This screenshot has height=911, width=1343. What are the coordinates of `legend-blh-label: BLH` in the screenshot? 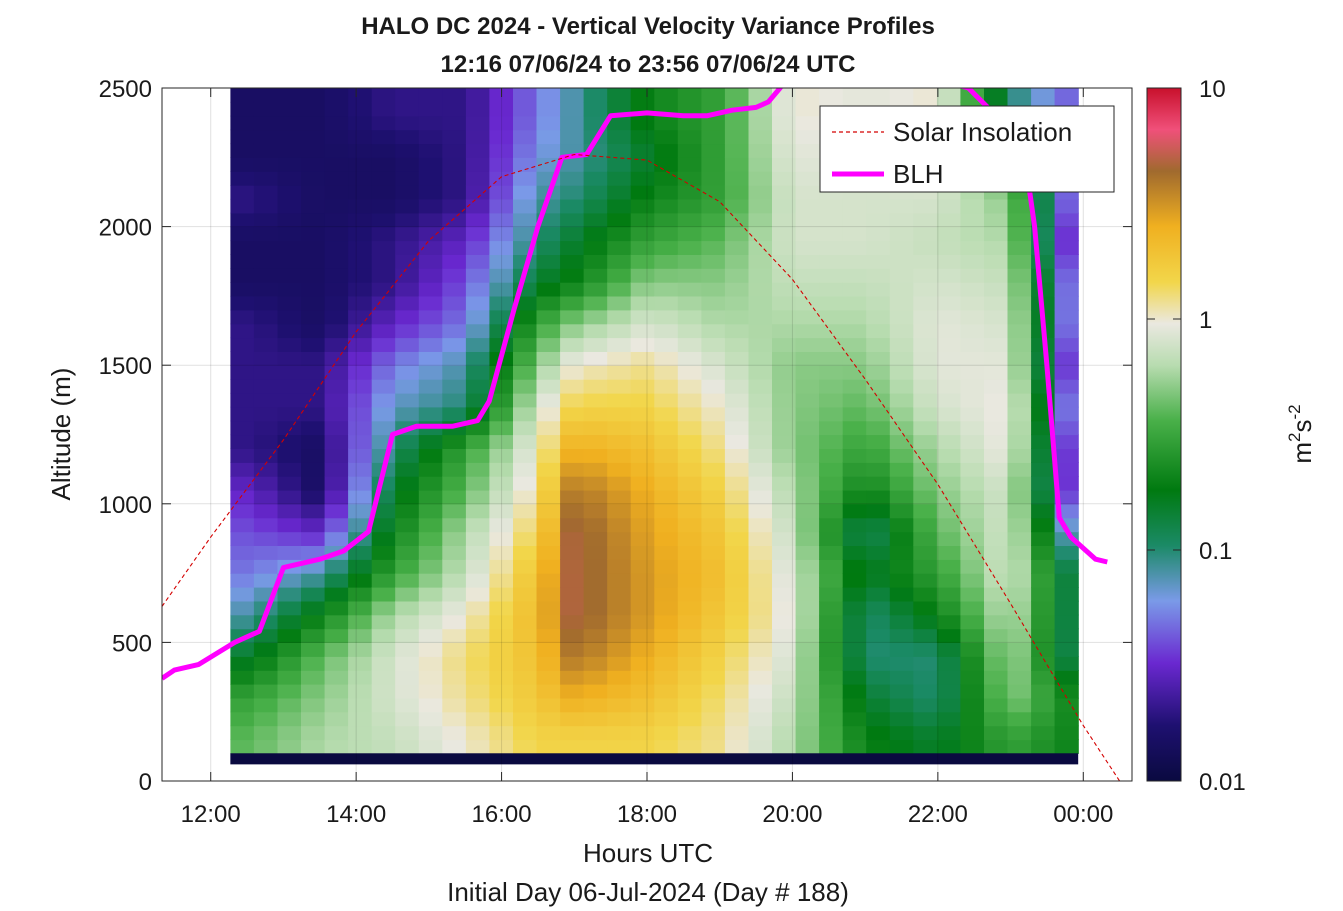 It's located at (918, 174).